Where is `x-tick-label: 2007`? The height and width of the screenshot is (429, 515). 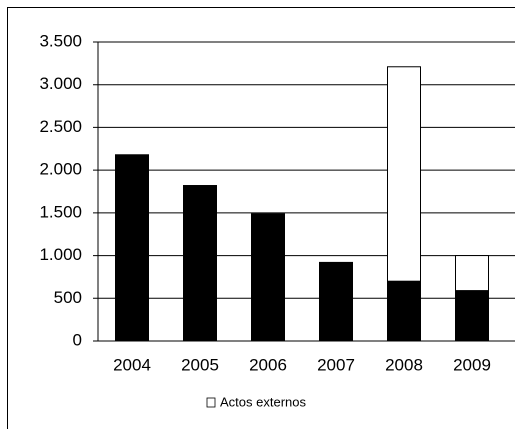 x-tick-label: 2007 is located at coordinates (336, 364).